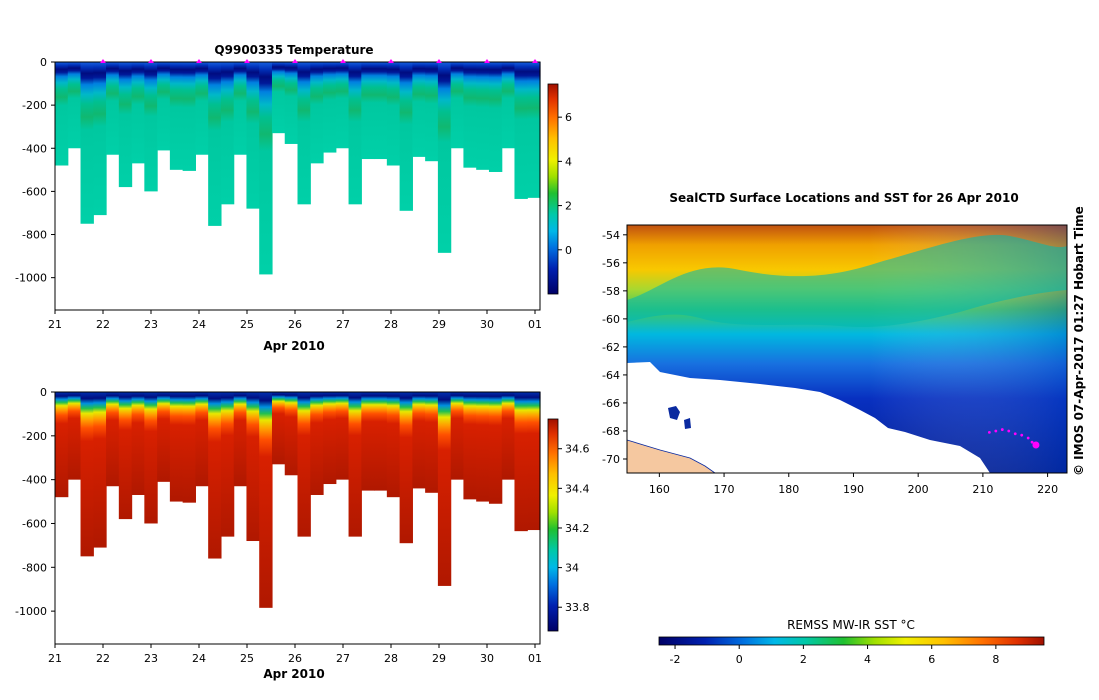 Image resolution: width=1099 pixels, height=700 pixels. Describe the element at coordinates (851, 641) in the screenshot. I see `sst-colorbar` at that location.